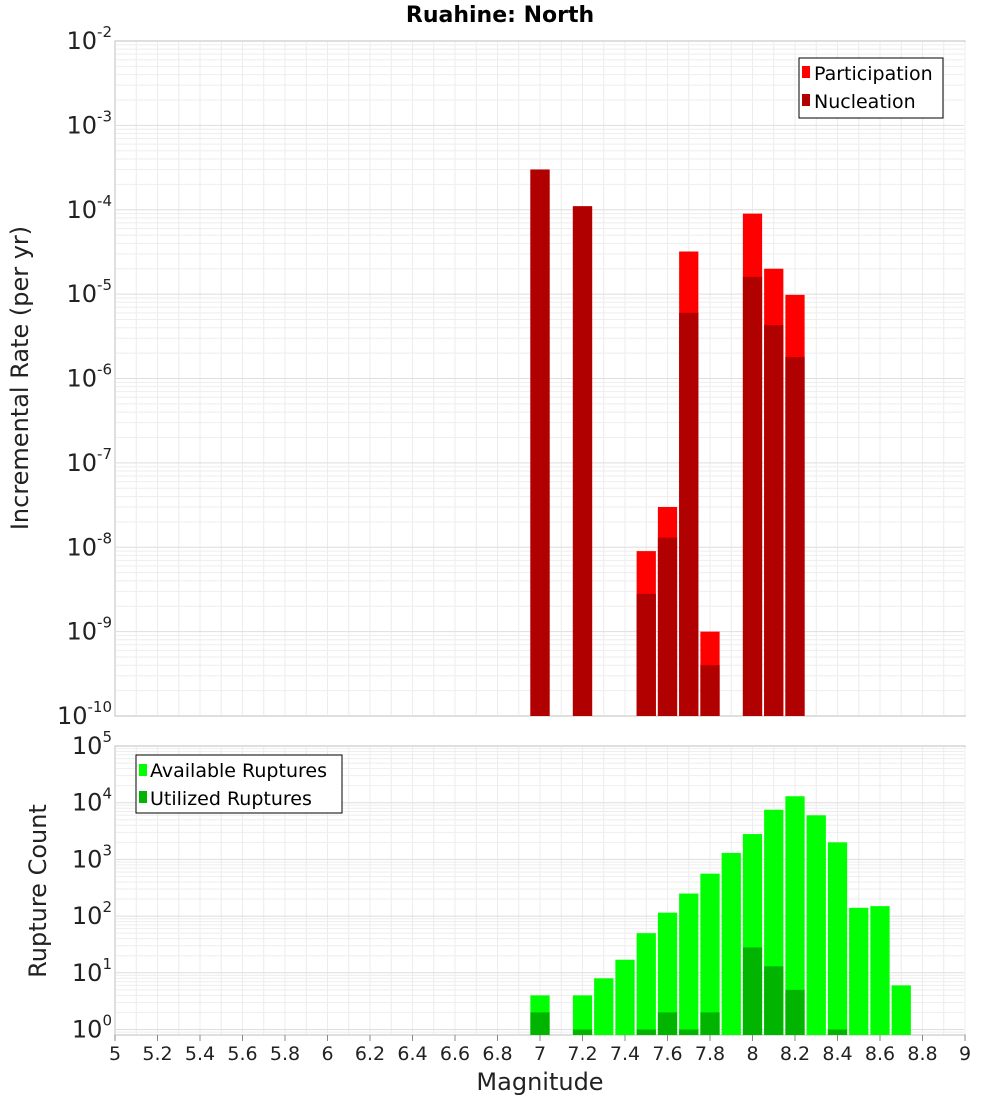  I want to click on available-legend-swatch, so click(143, 770).